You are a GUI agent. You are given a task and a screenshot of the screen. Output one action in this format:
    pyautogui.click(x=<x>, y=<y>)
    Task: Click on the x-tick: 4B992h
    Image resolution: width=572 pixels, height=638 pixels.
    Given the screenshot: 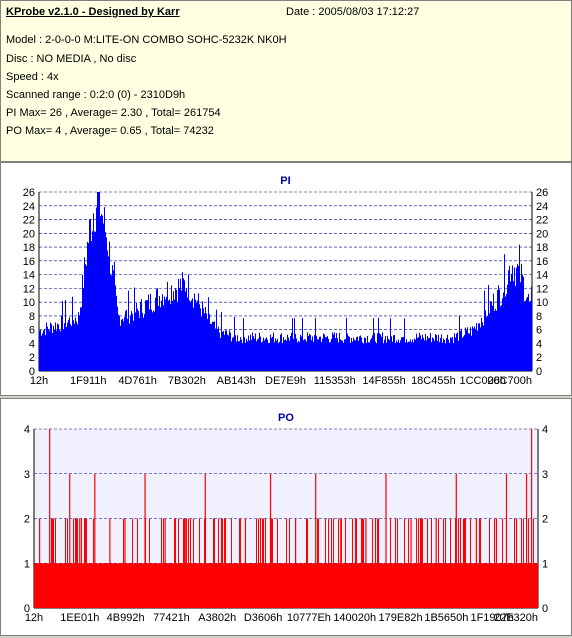 What is the action you would take?
    pyautogui.click(x=126, y=618)
    